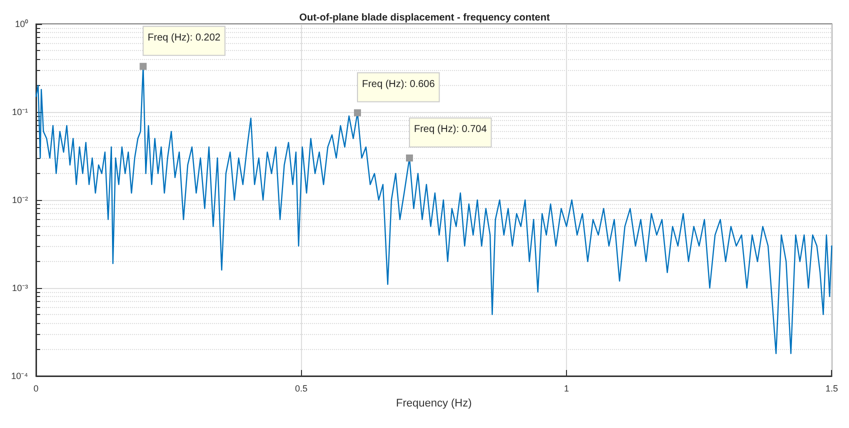 Image resolution: width=849 pixels, height=428 pixels. I want to click on y-tick-label: 10⁻¹, so click(20, 112).